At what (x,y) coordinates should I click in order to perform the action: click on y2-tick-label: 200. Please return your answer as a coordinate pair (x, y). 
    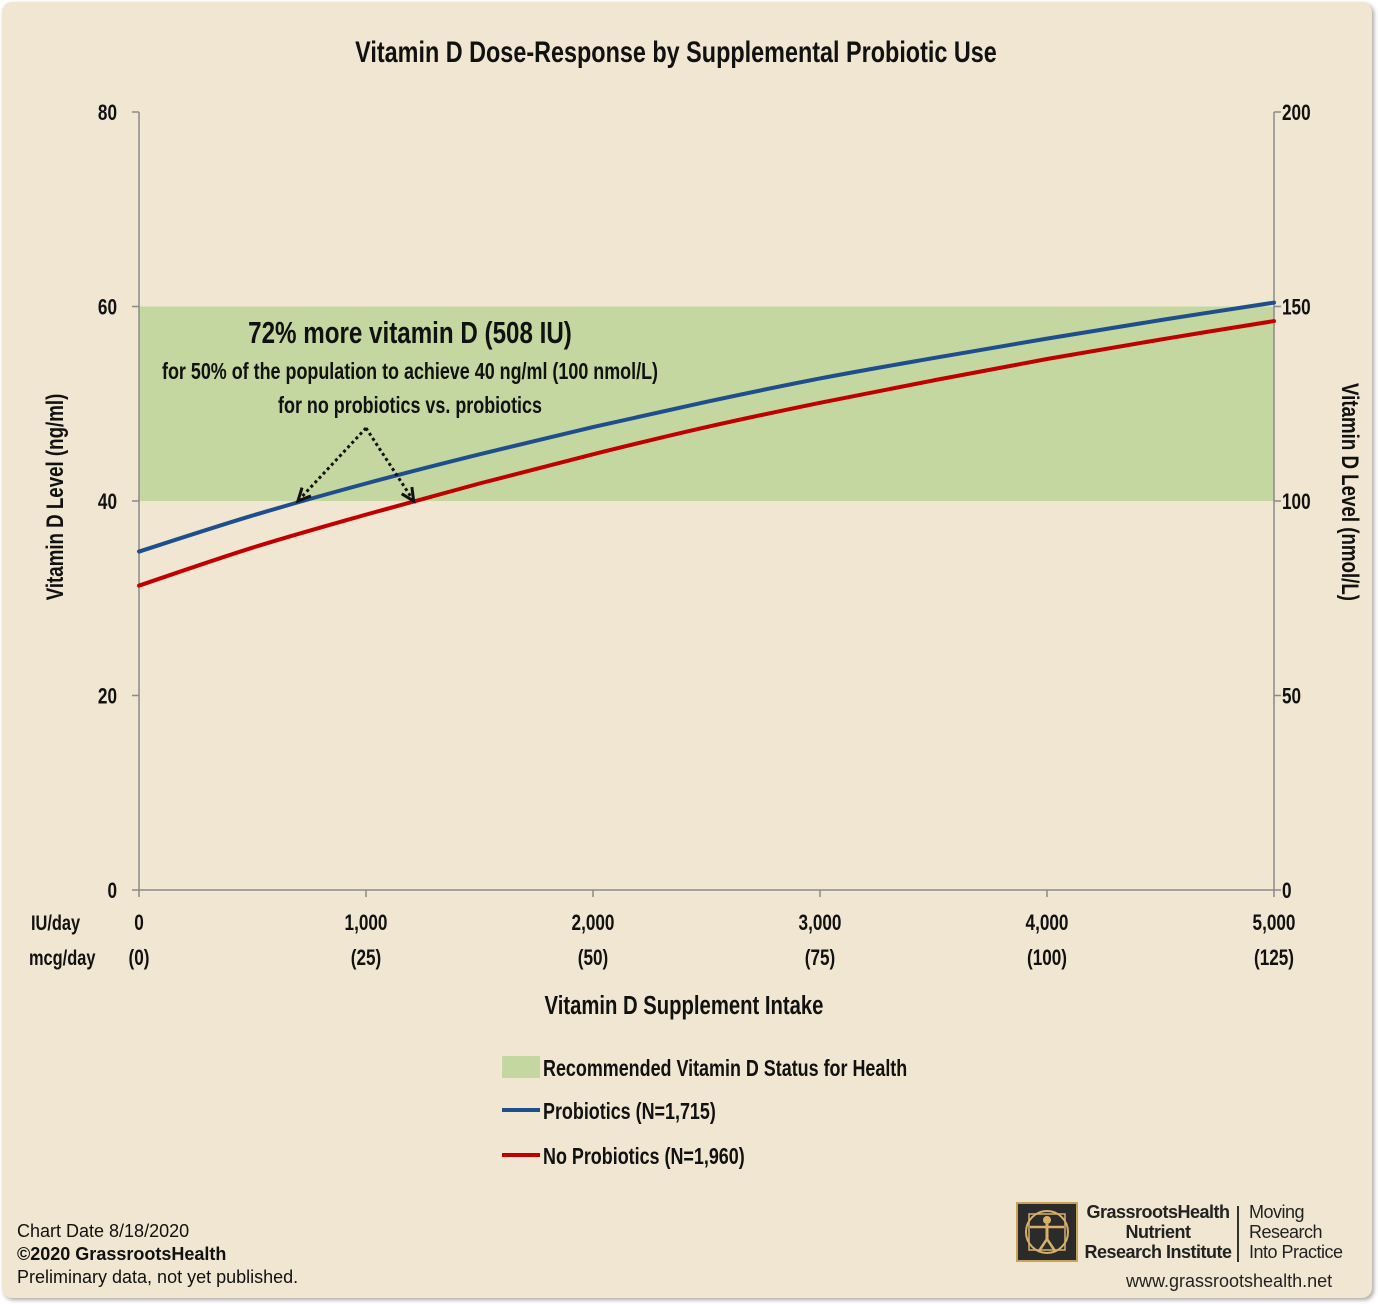
    Looking at the image, I should click on (1296, 113).